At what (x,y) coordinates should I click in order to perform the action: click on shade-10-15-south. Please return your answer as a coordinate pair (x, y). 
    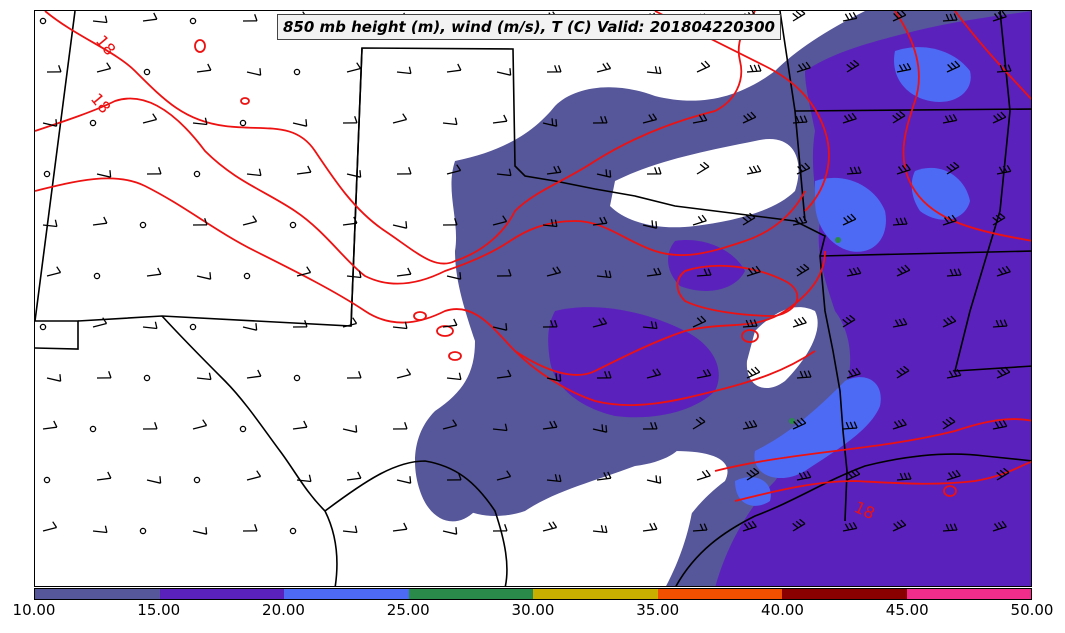
    Looking at the image, I should click on (551, 463).